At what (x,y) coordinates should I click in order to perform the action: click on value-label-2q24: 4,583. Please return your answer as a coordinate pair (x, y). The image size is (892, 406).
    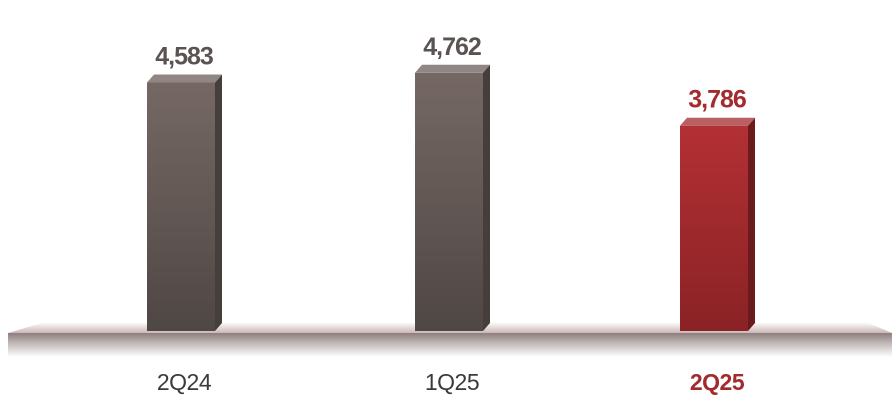
    Looking at the image, I should click on (184, 57).